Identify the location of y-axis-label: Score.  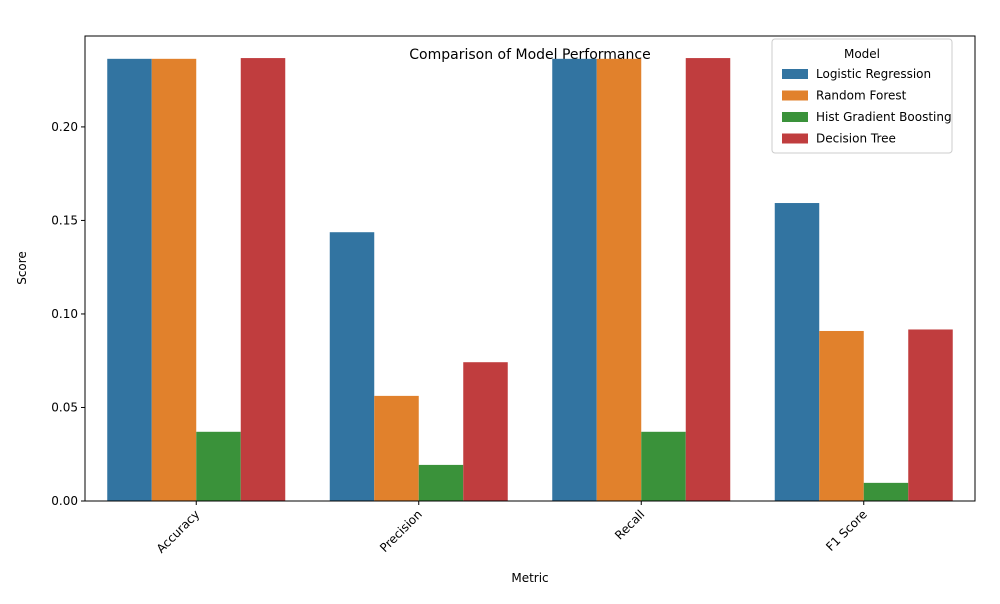
(22, 268).